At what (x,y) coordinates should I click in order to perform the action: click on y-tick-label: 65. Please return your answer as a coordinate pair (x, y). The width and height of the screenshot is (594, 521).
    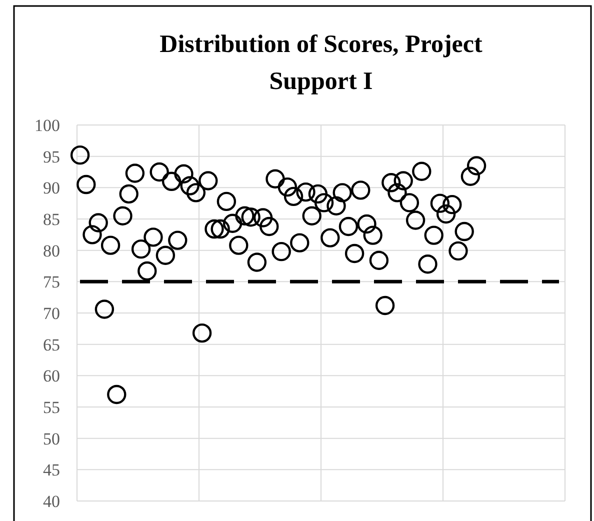
    Looking at the image, I should click on (51, 344).